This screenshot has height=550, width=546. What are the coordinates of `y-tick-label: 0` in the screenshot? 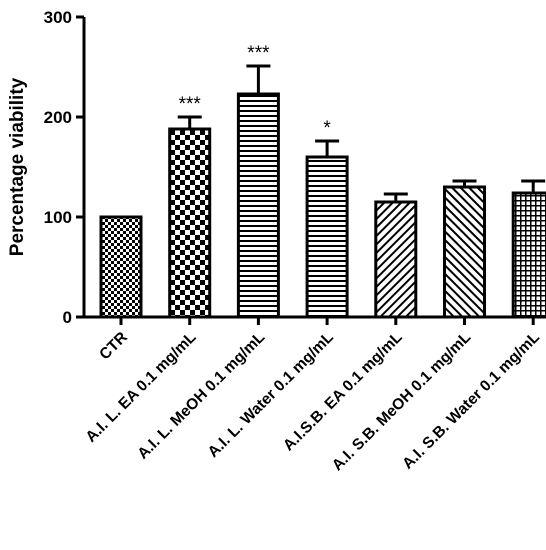 It's located at (67, 317).